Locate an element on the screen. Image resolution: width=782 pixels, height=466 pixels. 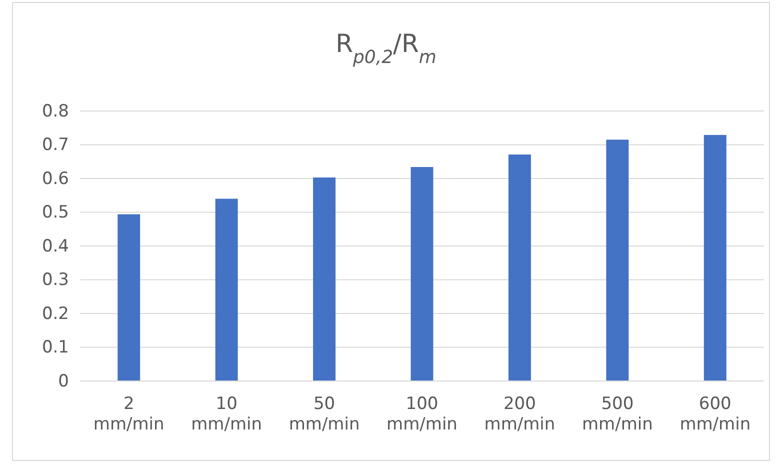
y-tick-label: 0.1 is located at coordinates (55, 348).